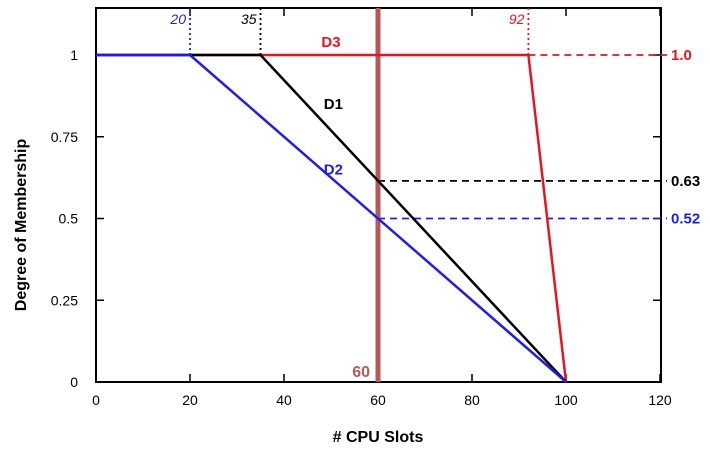 The width and height of the screenshot is (710, 452). I want to click on x-tick-label: 0, so click(96, 400).